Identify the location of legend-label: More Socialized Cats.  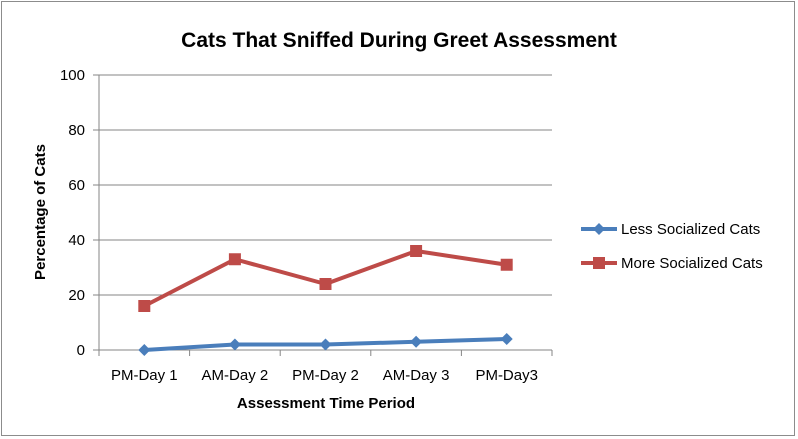
(692, 263).